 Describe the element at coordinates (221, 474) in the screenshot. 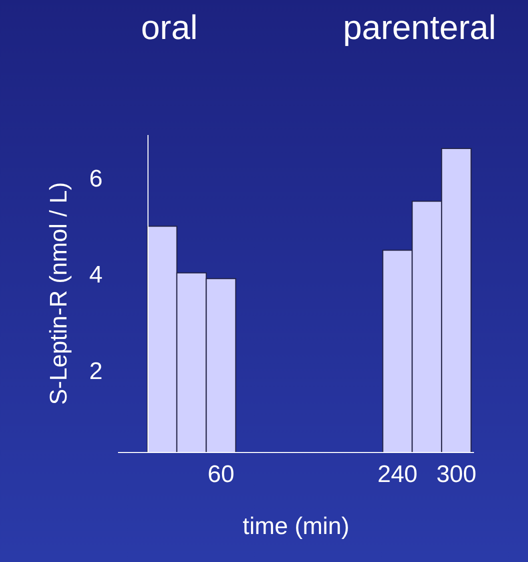

I see `x-tick-label: 60` at that location.